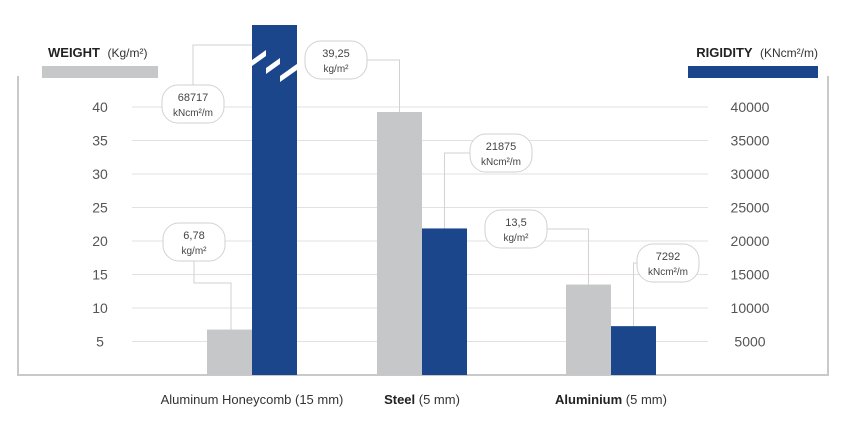  I want to click on category-label: Aluminium (5 mm), so click(611, 399).